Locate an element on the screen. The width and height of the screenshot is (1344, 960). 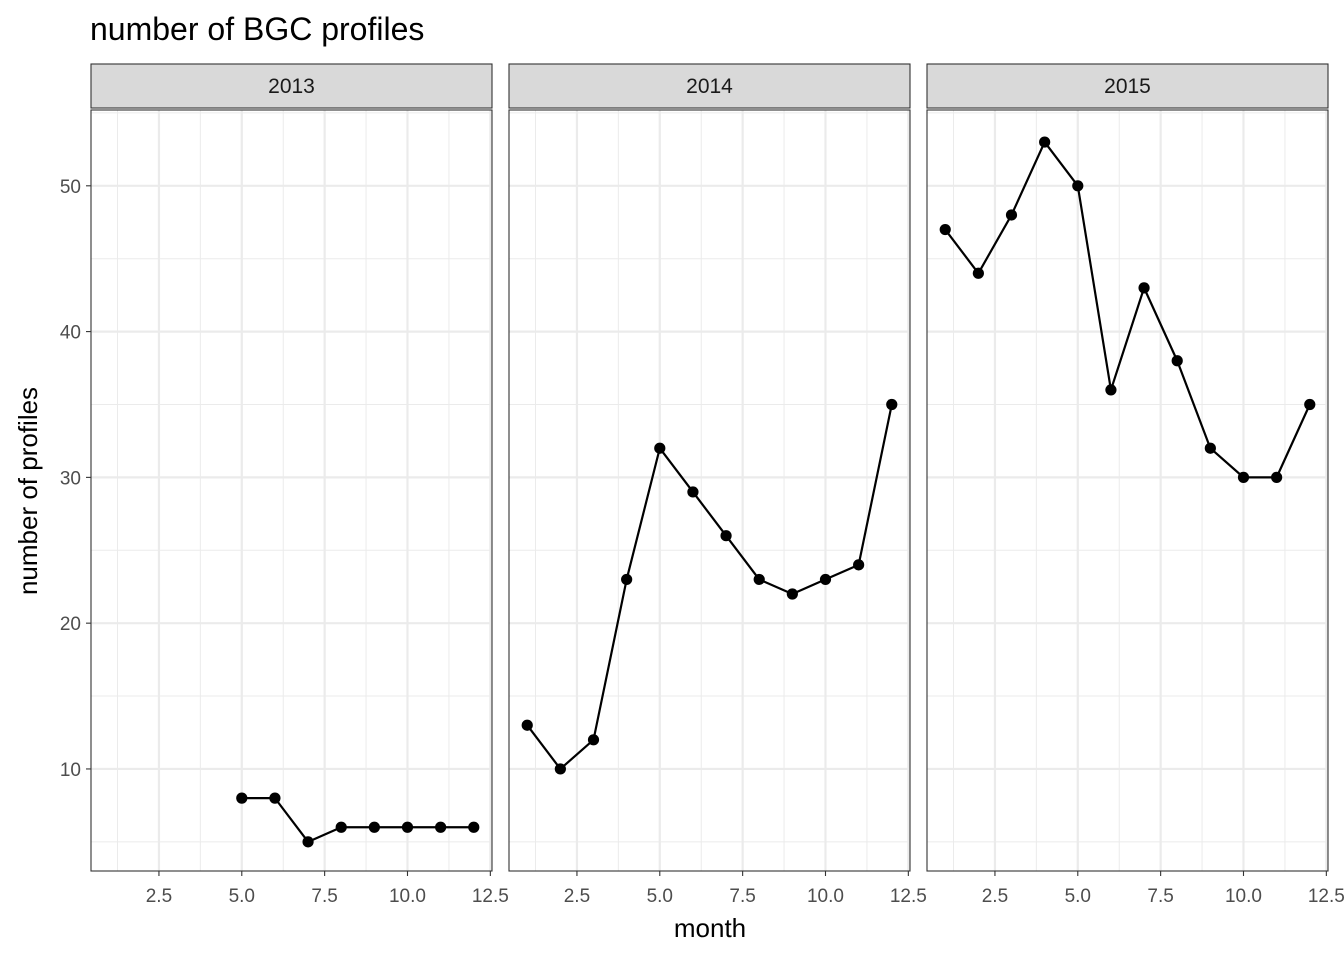
facet-strip-label: 2015 is located at coordinates (1127, 86).